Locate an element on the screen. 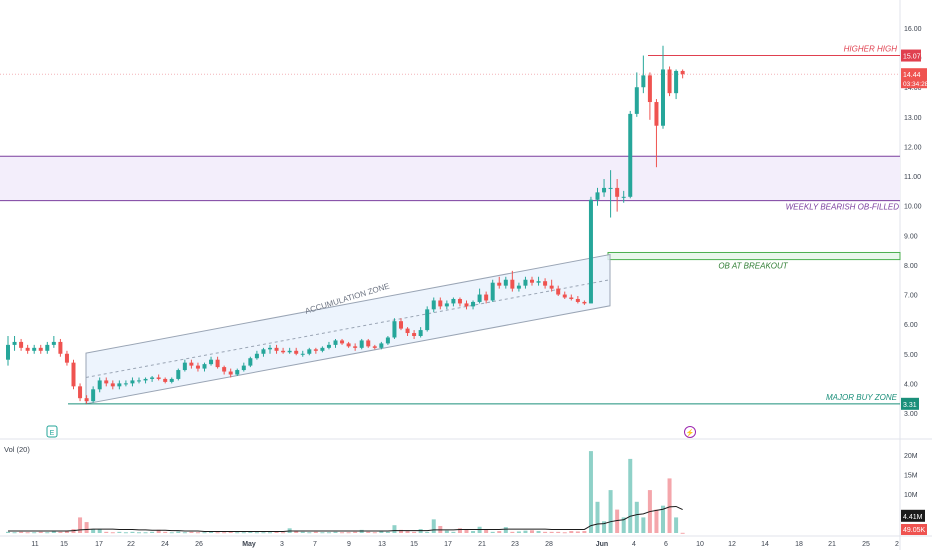 The width and height of the screenshot is (932, 555). price-tick-label: 7.00 is located at coordinates (911, 296).